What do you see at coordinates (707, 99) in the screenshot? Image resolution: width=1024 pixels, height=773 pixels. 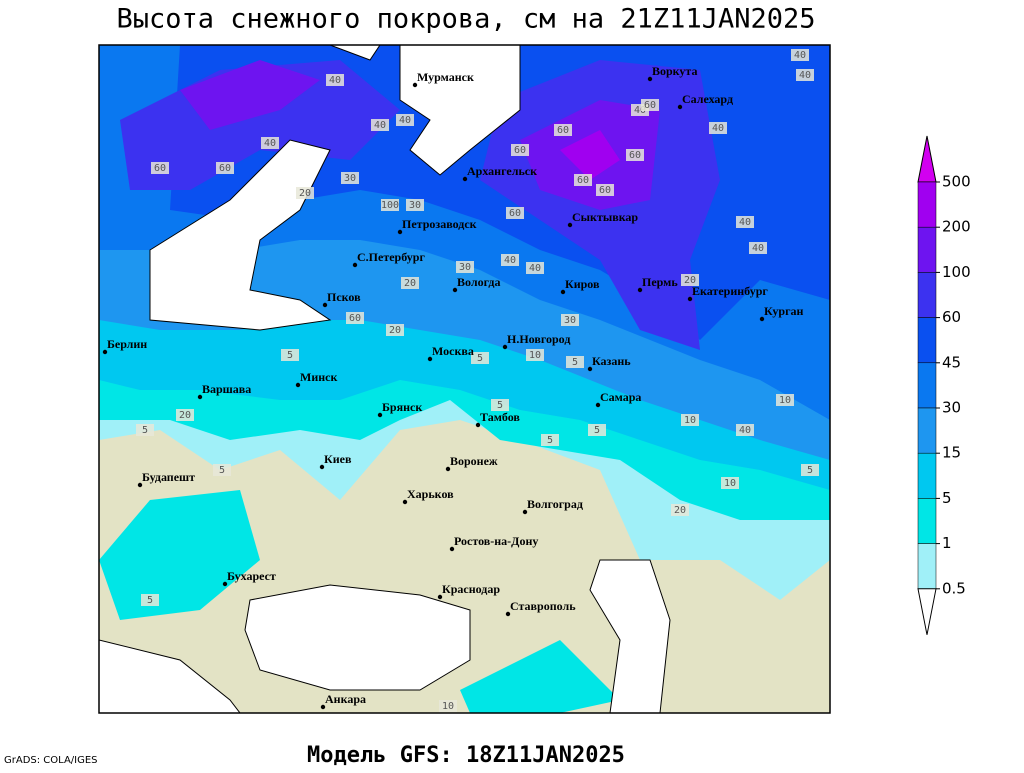 I see `city-label: Салехард` at bounding box center [707, 99].